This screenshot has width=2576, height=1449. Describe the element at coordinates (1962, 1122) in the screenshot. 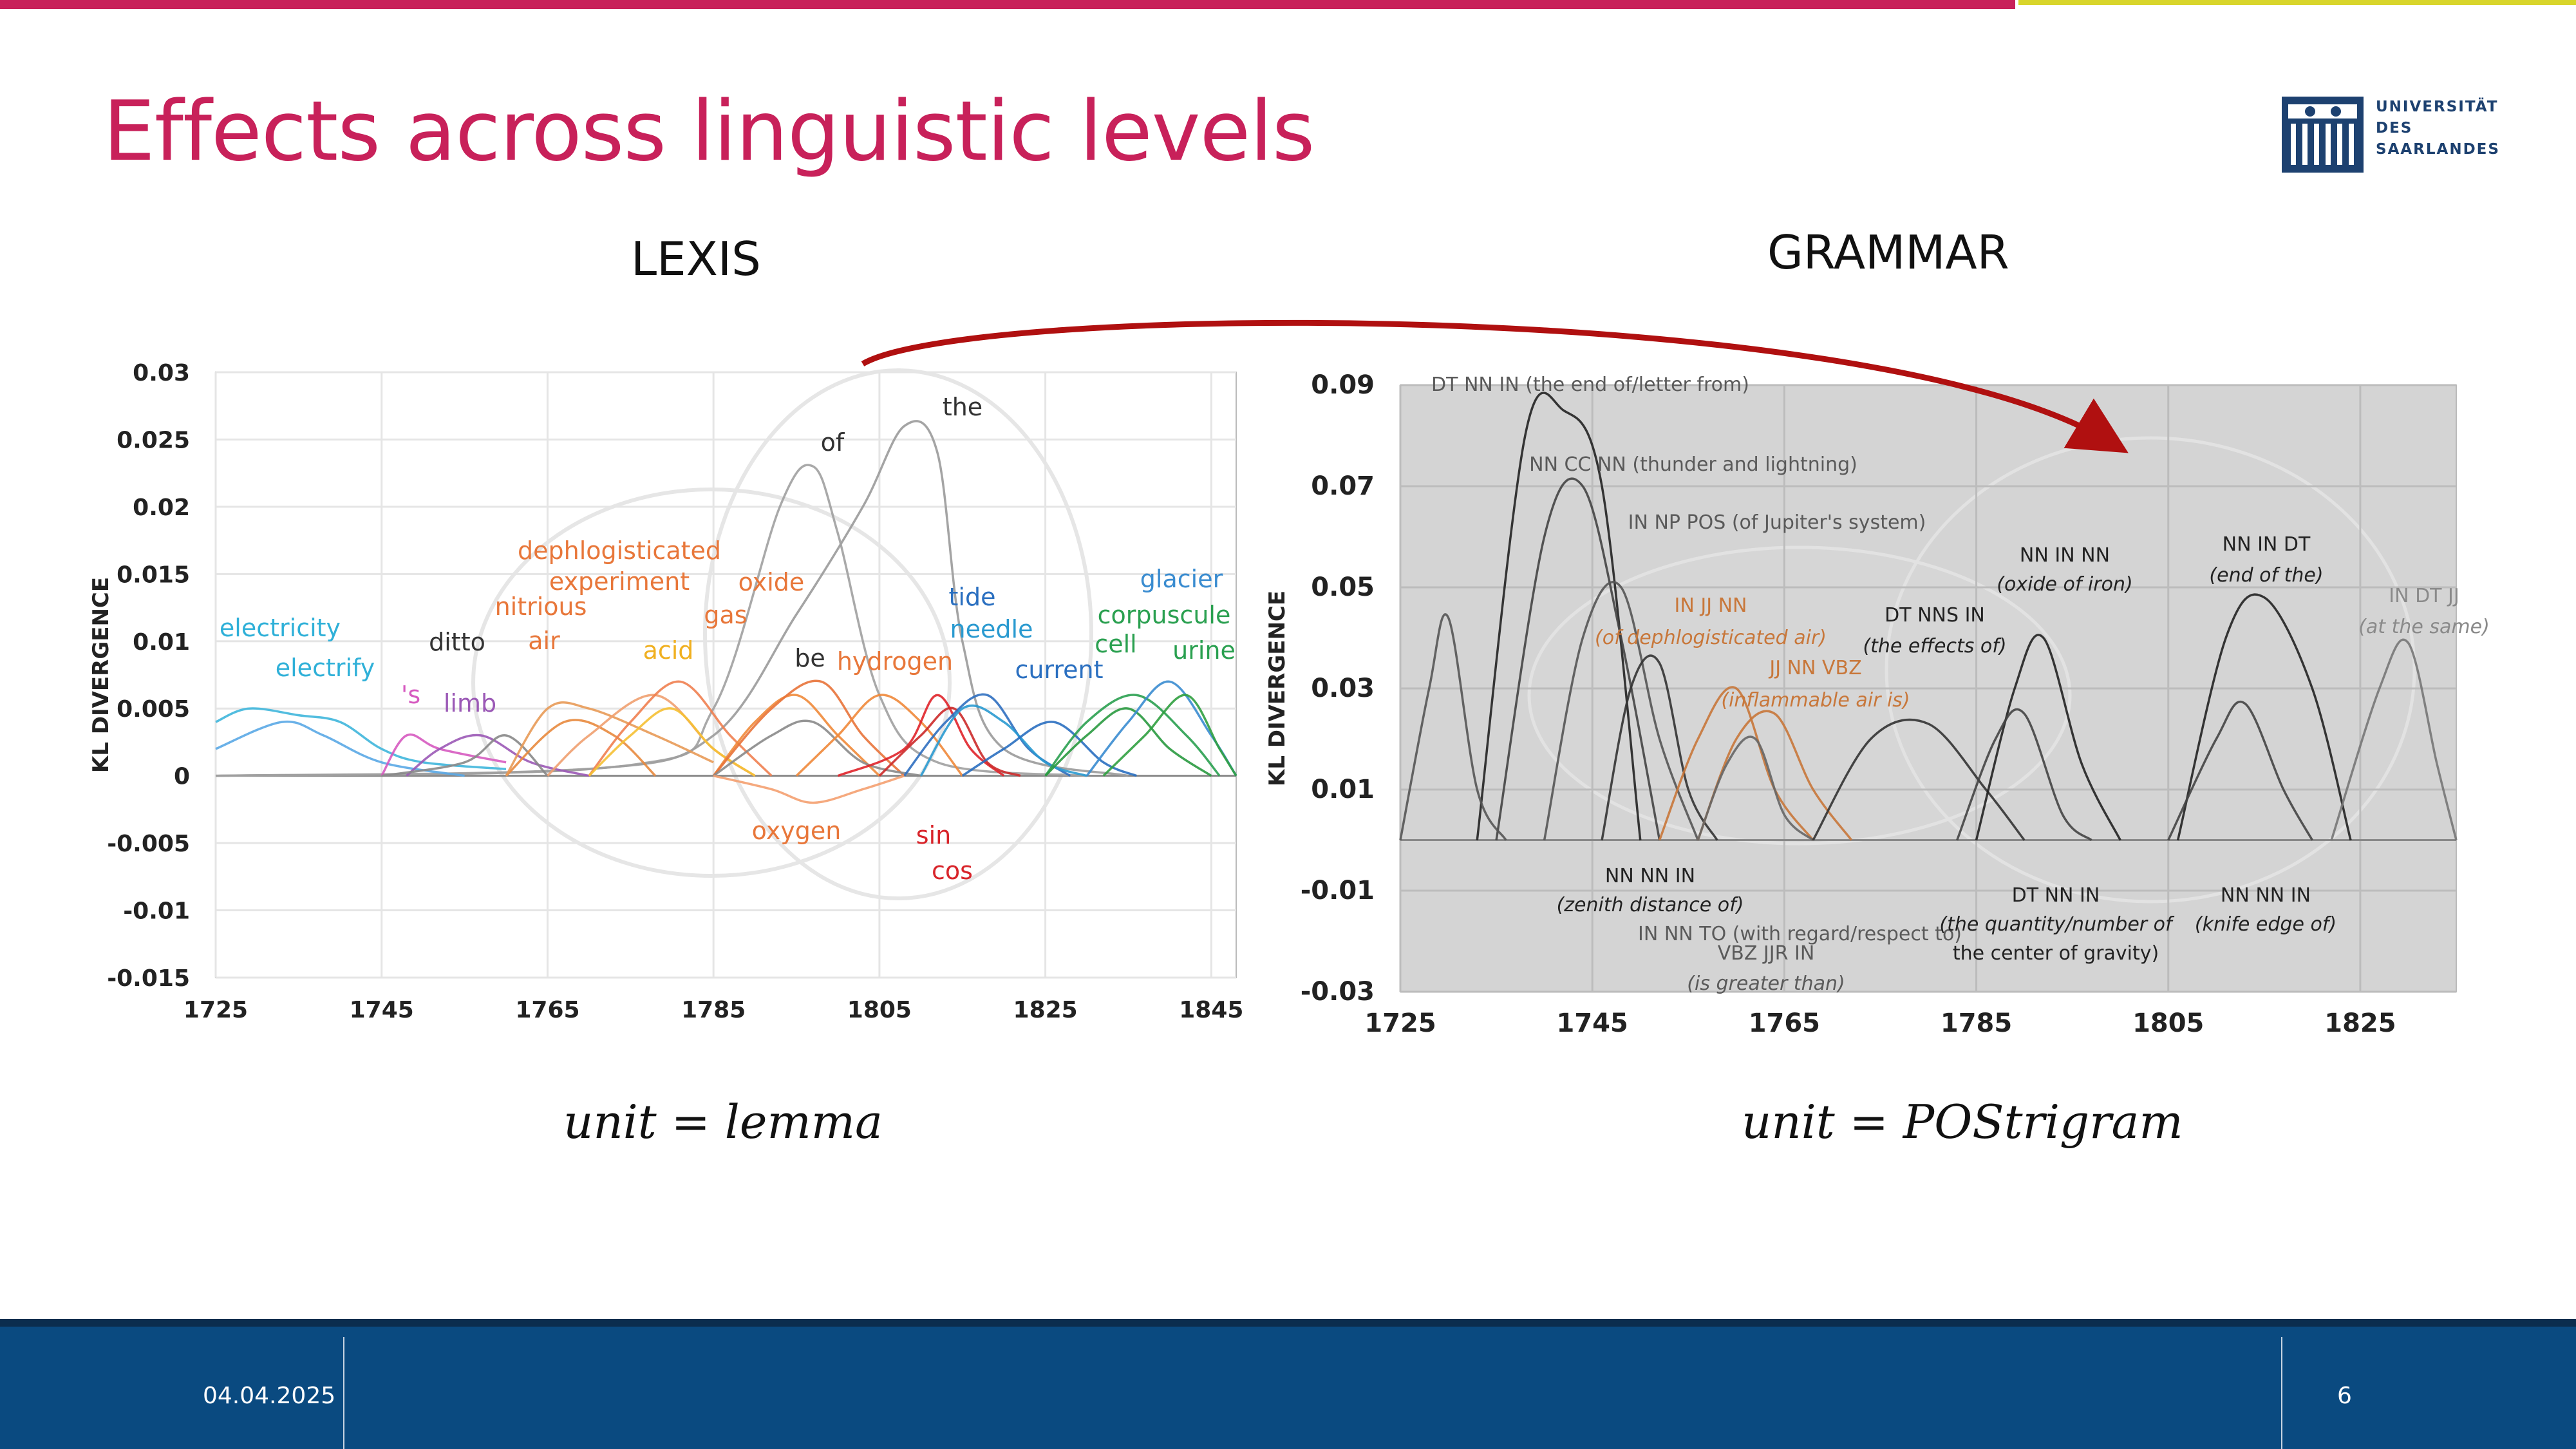

I see `grammar-formula: unit = POStrigram` at that location.